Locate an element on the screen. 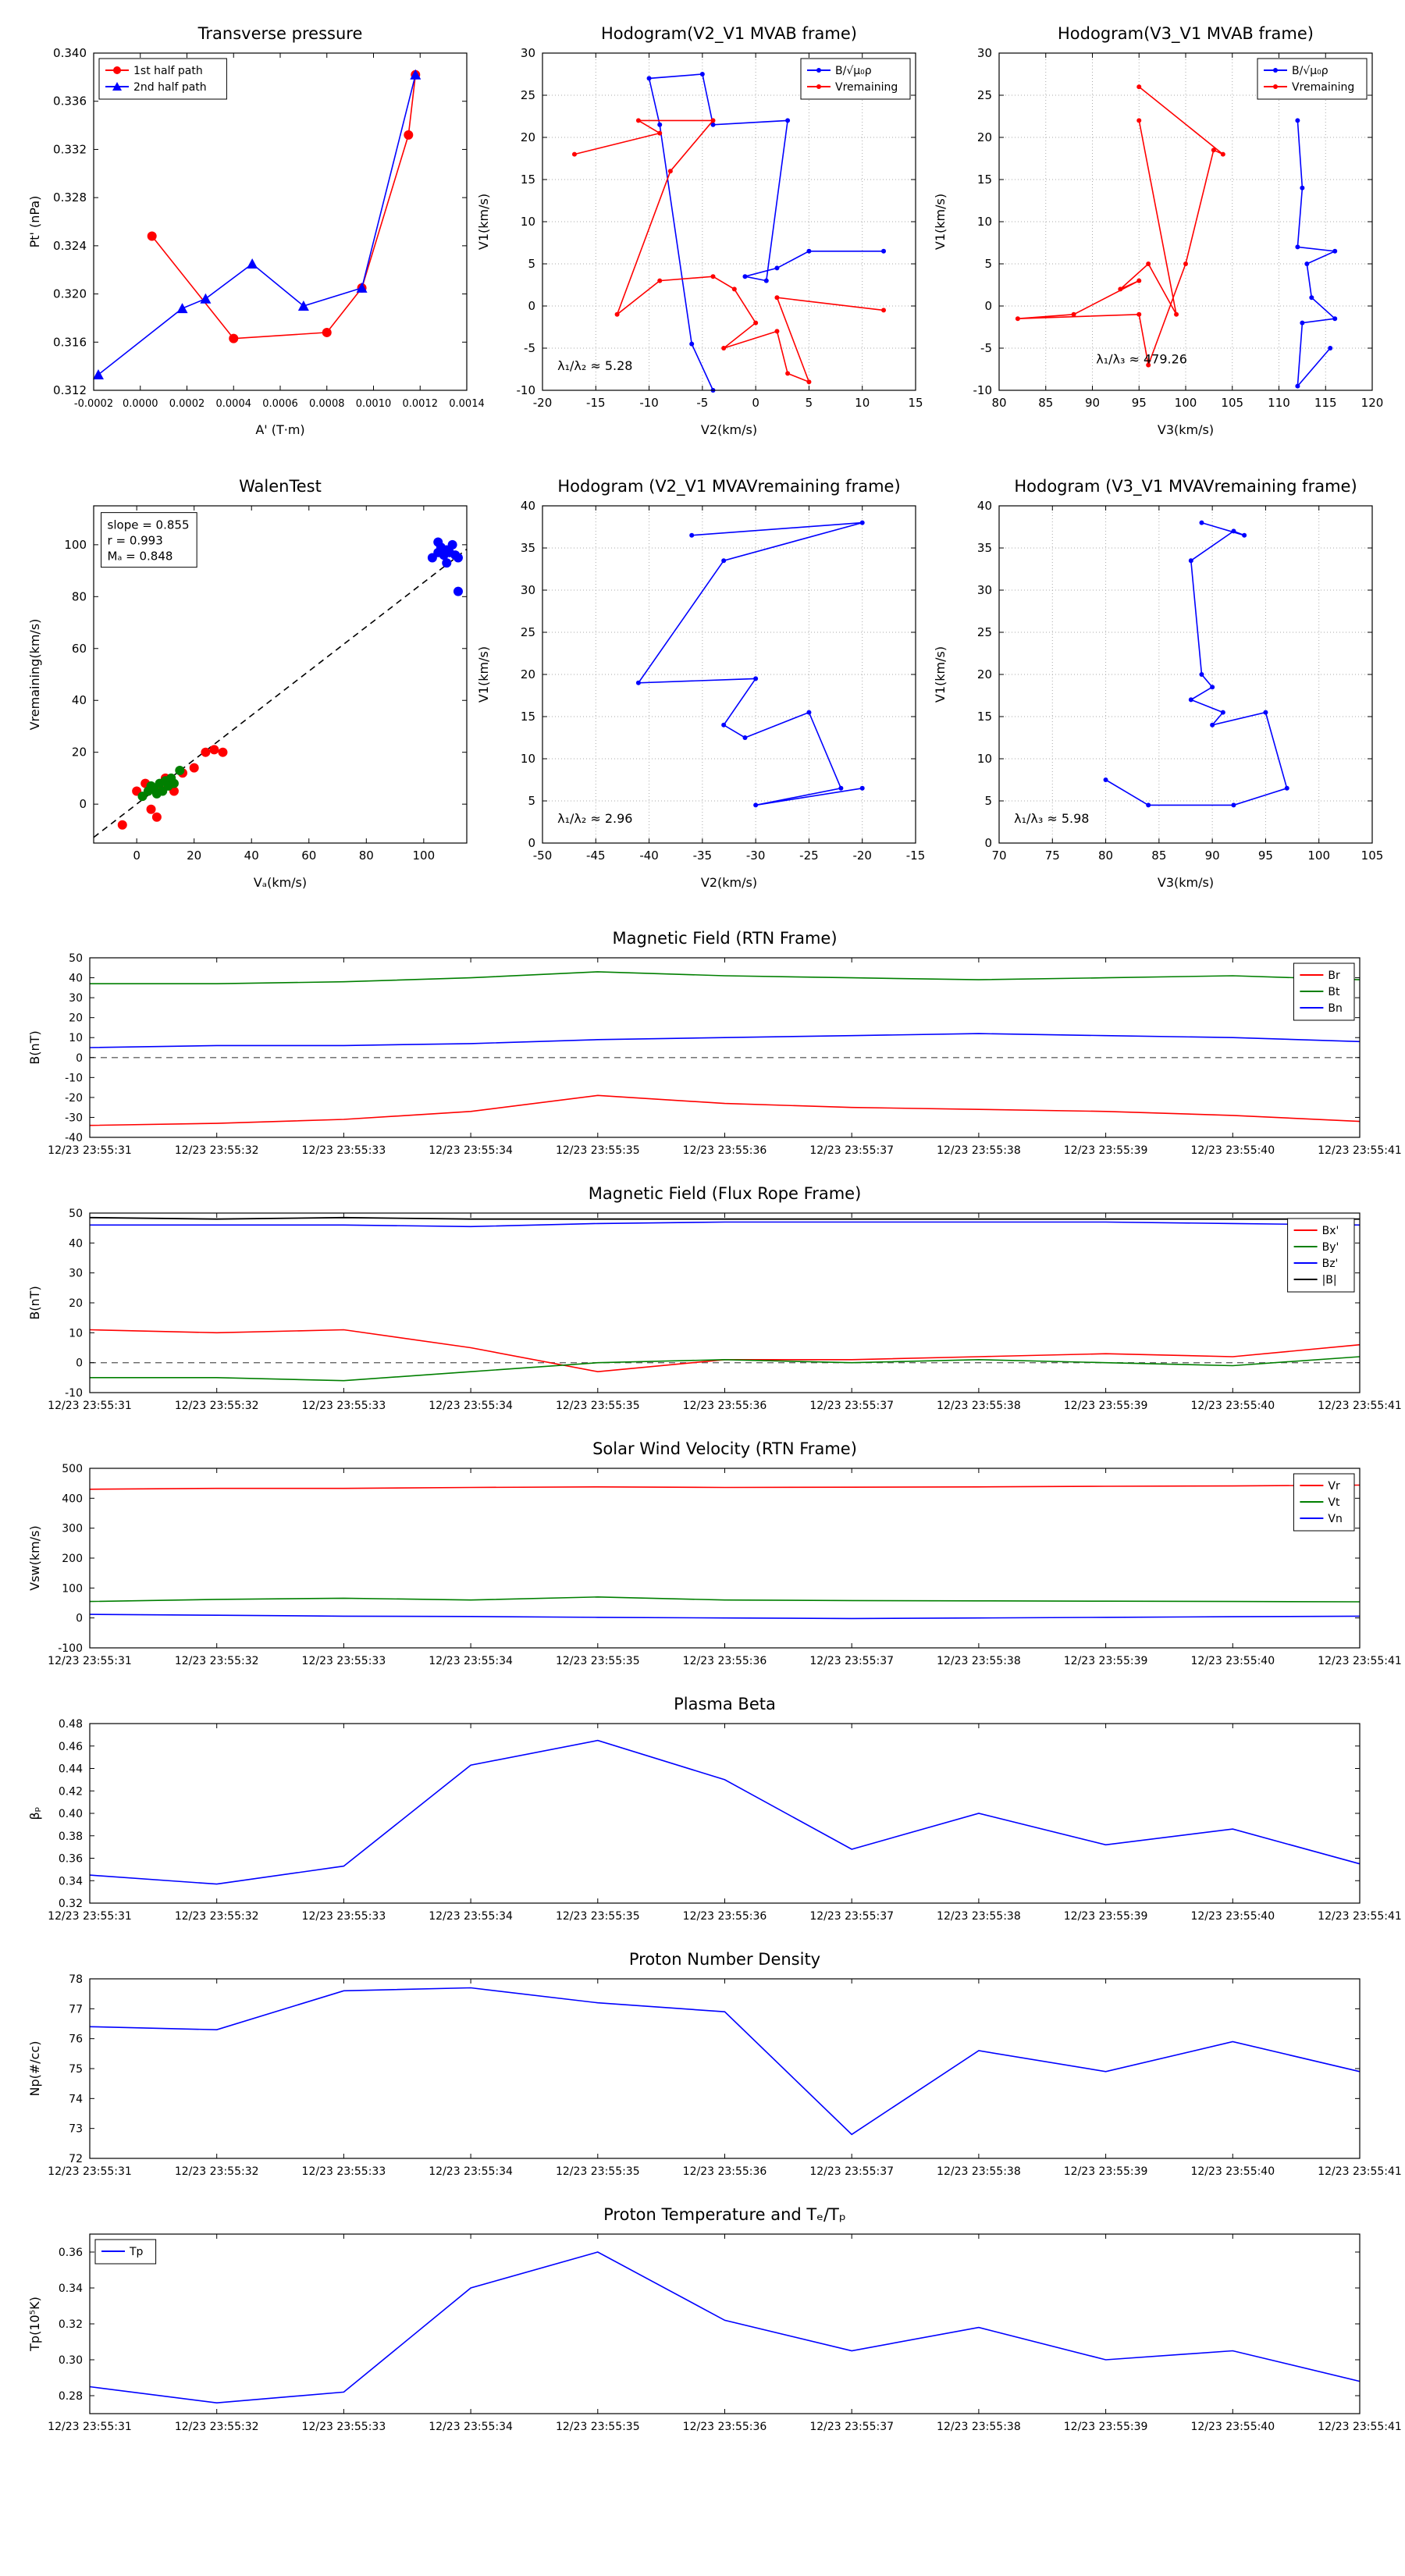 The height and width of the screenshot is (2576, 1405). x-tick-label: -25 is located at coordinates (809, 856).